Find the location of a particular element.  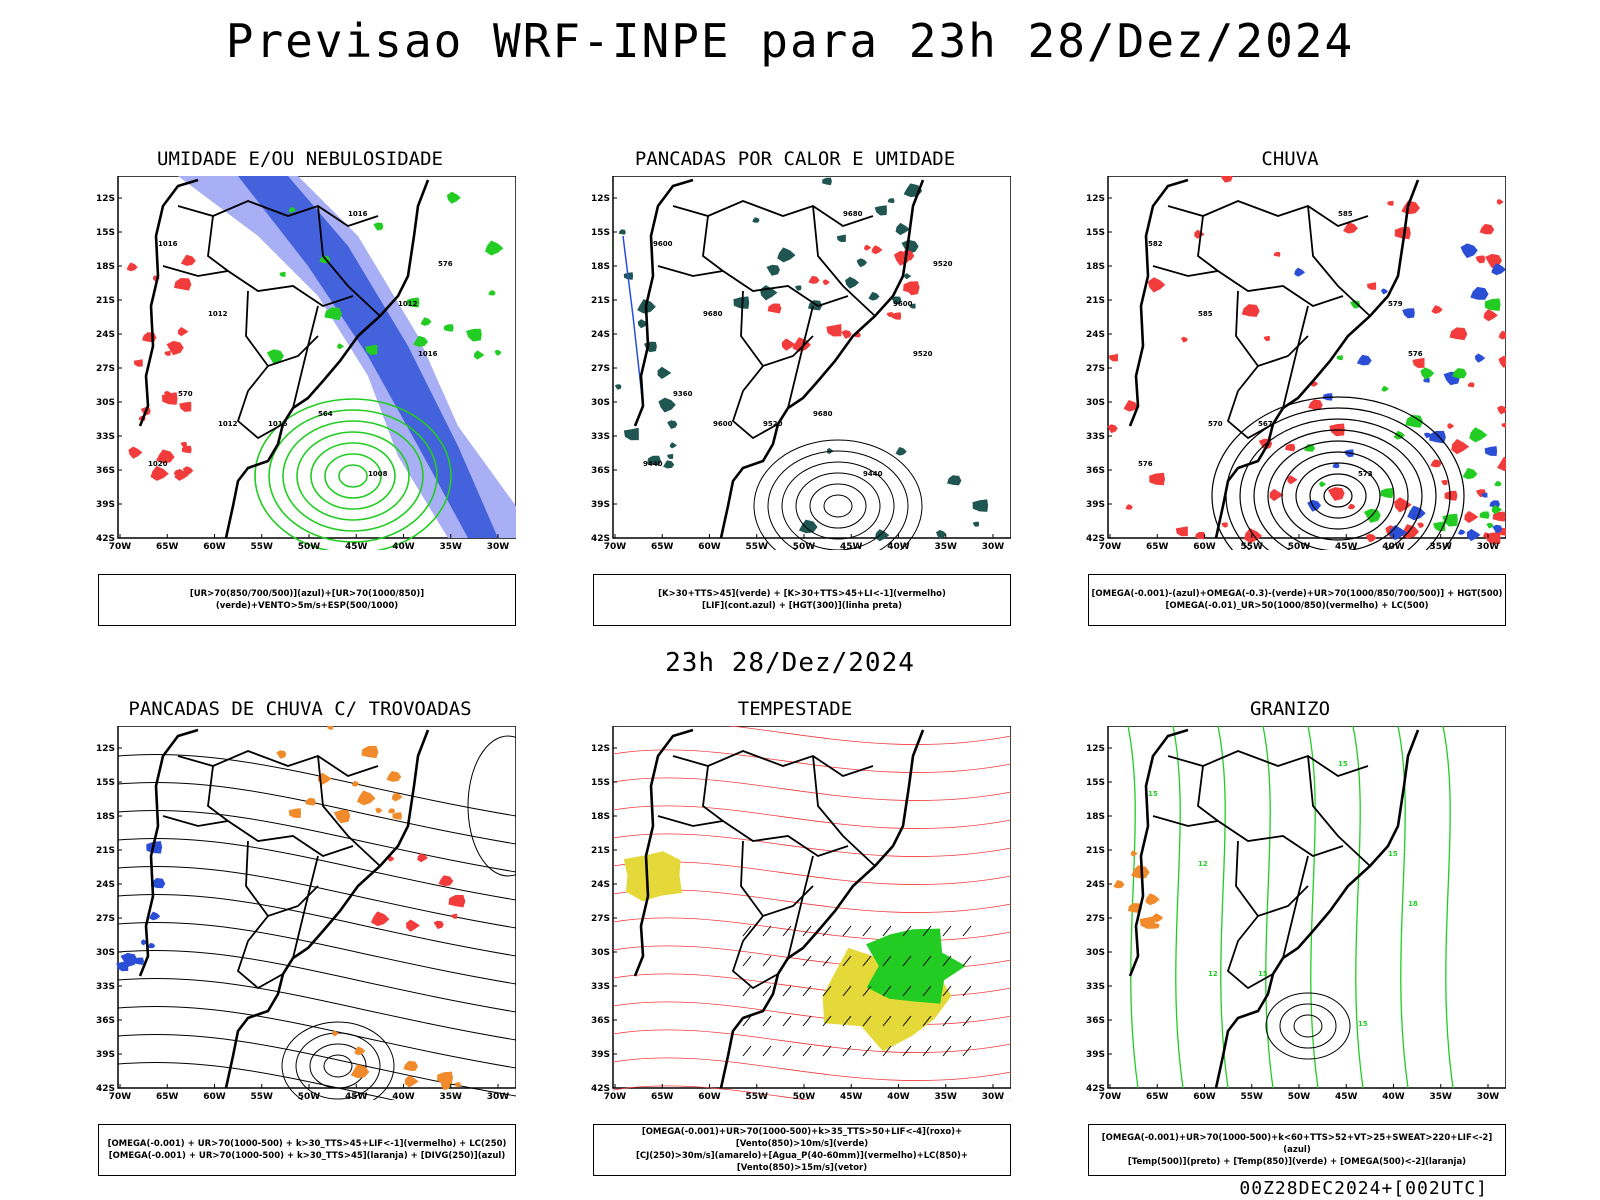

contour-label: 9680 is located at coordinates (713, 314).